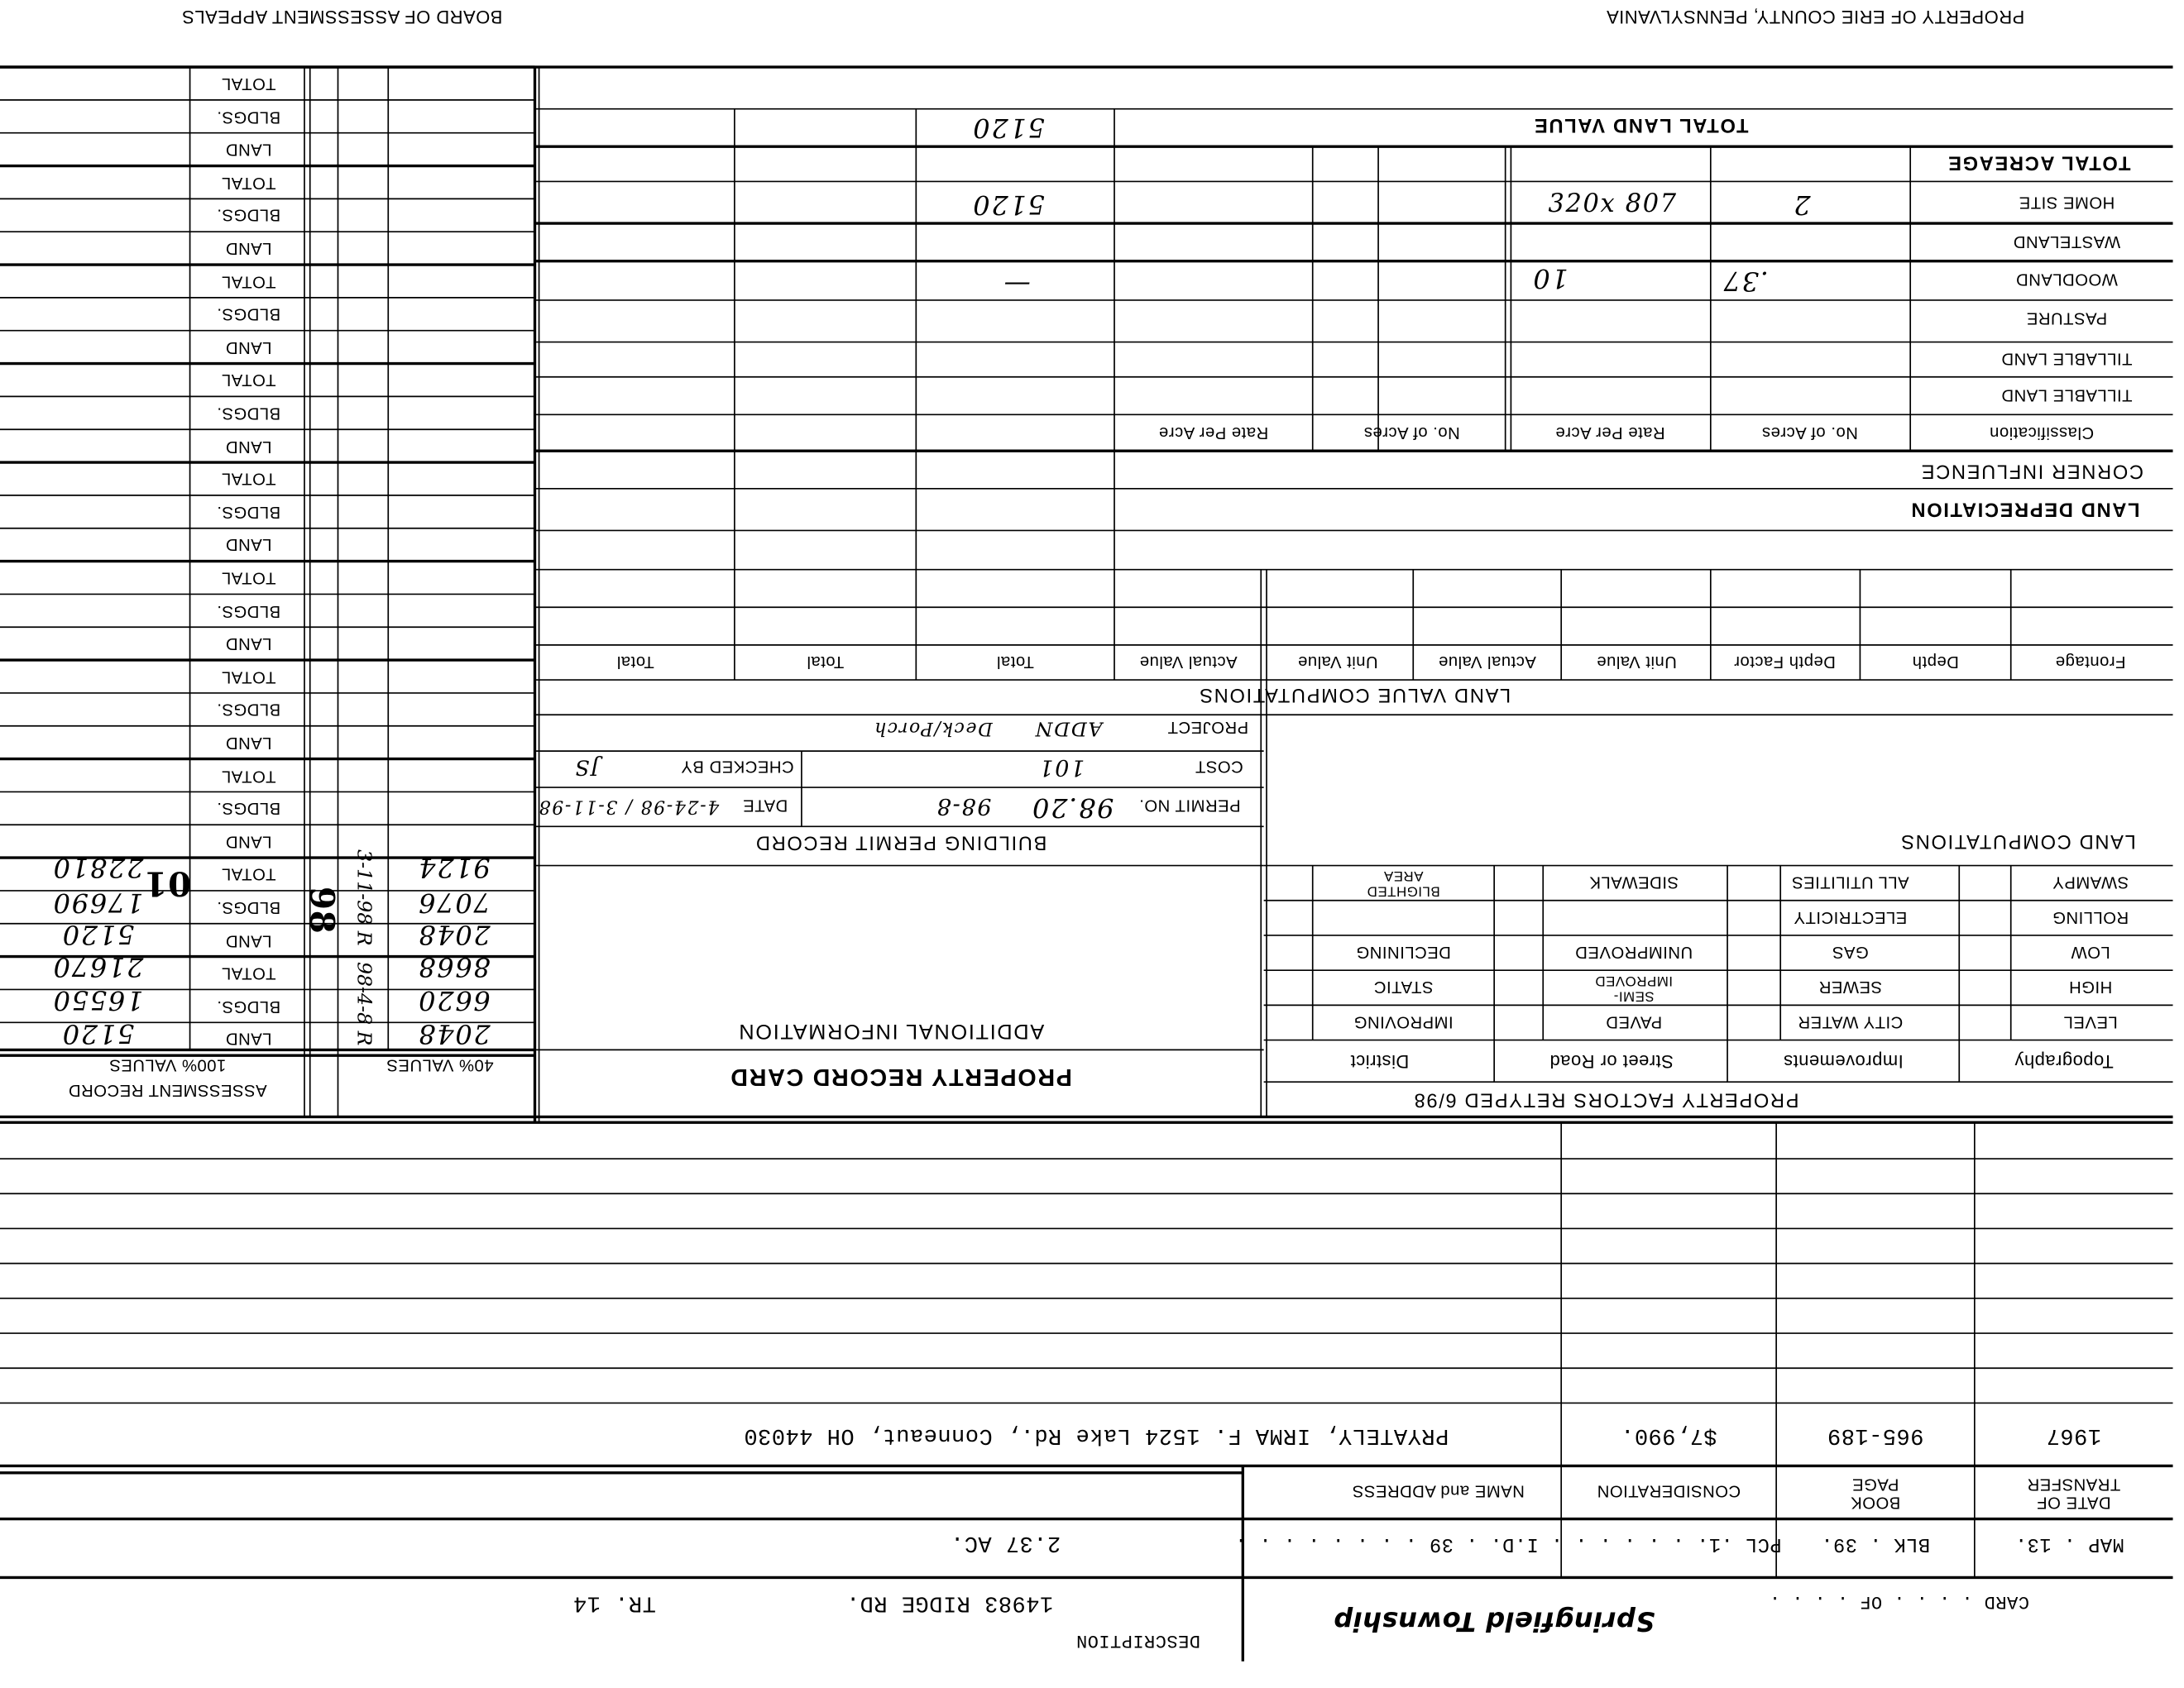  Describe the element at coordinates (440, 1065) in the screenshot. I see `col-40-values: 40% VALUES` at that location.